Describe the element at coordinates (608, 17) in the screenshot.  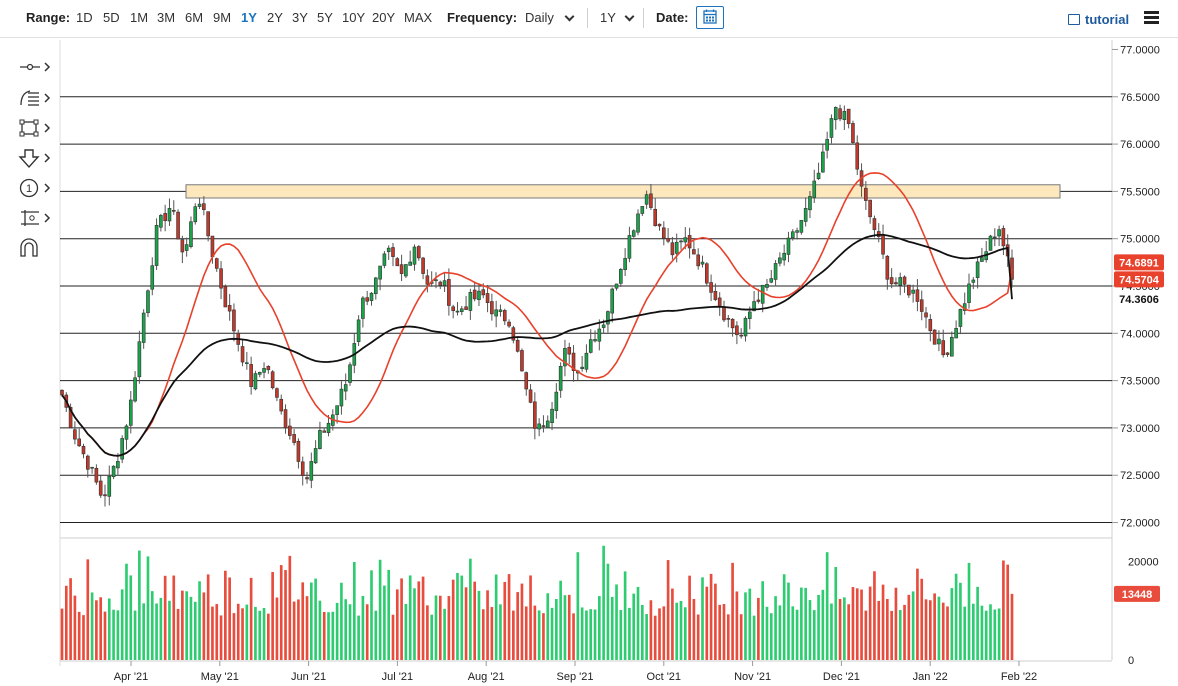
I see `period-select: 1Y` at that location.